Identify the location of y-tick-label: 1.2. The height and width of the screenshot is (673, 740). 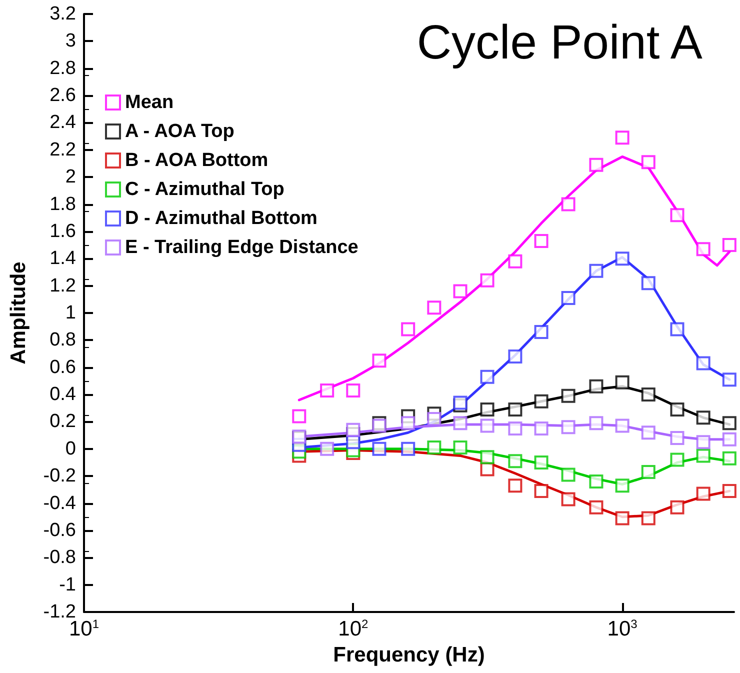
(63, 285).